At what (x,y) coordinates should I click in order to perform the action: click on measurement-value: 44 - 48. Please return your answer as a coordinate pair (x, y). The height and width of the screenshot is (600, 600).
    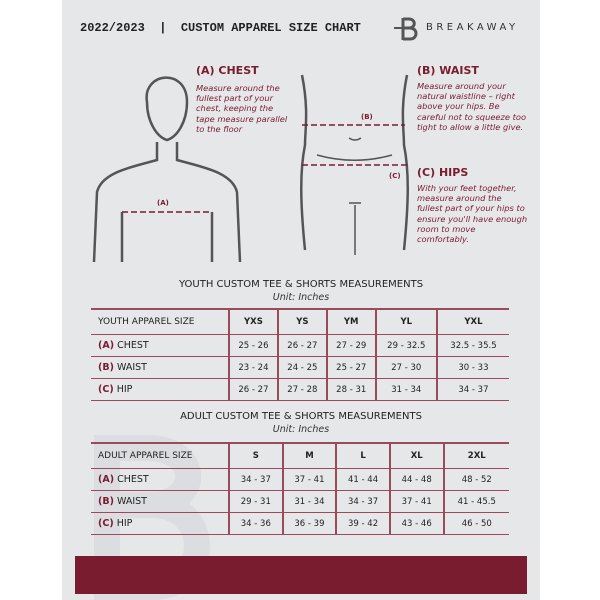
    Looking at the image, I should click on (416, 479).